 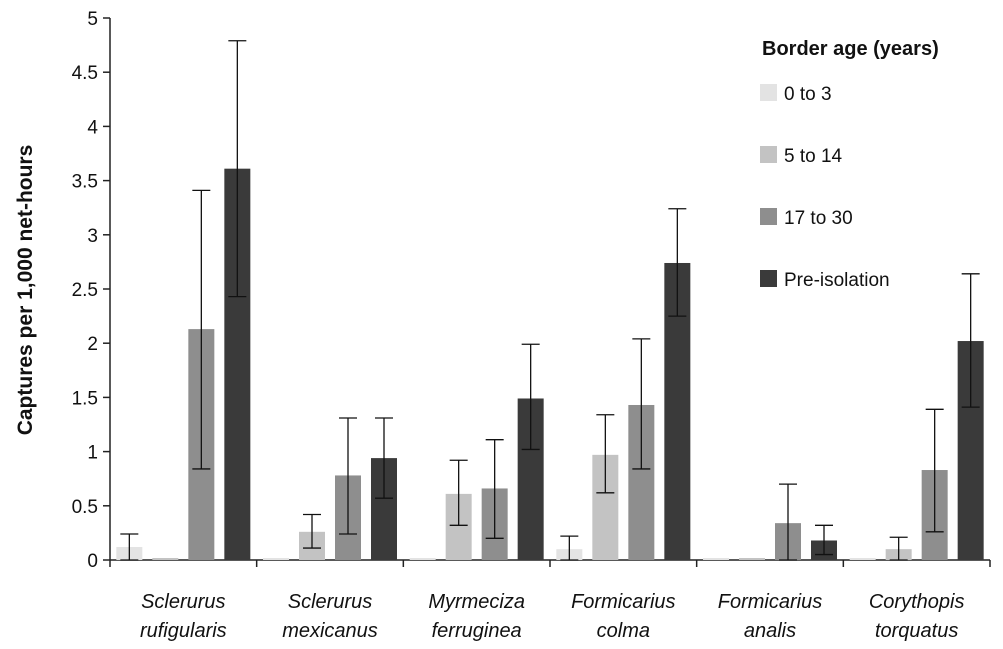 What do you see at coordinates (92, 344) in the screenshot?
I see `y-tick-label: 2` at bounding box center [92, 344].